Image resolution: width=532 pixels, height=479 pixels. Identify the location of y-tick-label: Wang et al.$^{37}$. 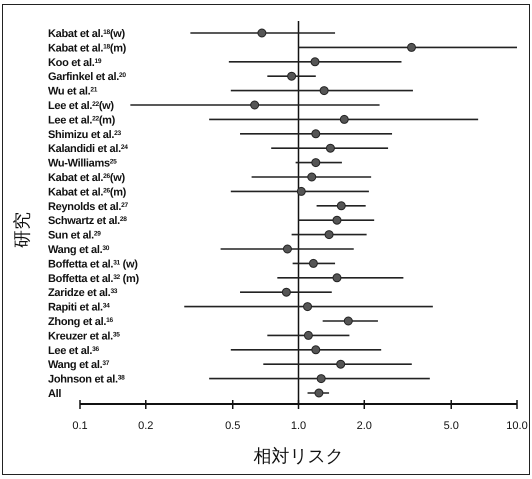
(79, 365).